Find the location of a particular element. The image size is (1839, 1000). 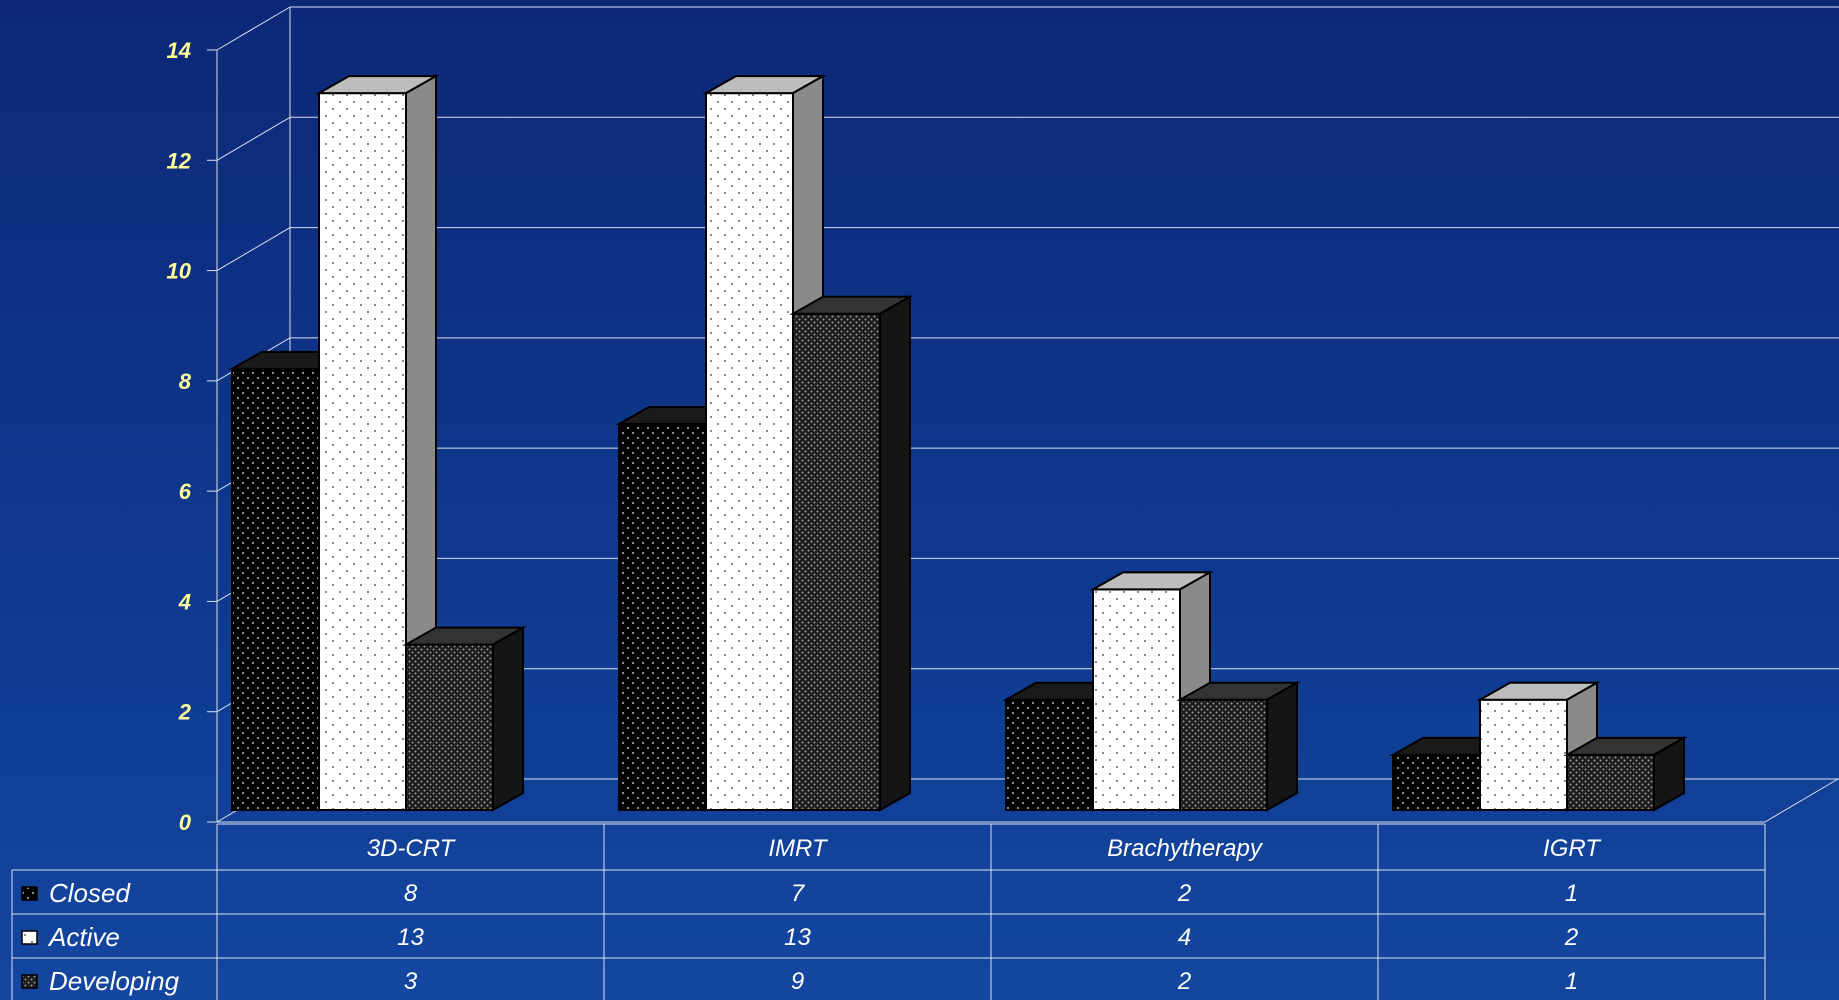

y-axis-ticks: 0 2 4 6 8 10 12 14 is located at coordinates (179, 436).